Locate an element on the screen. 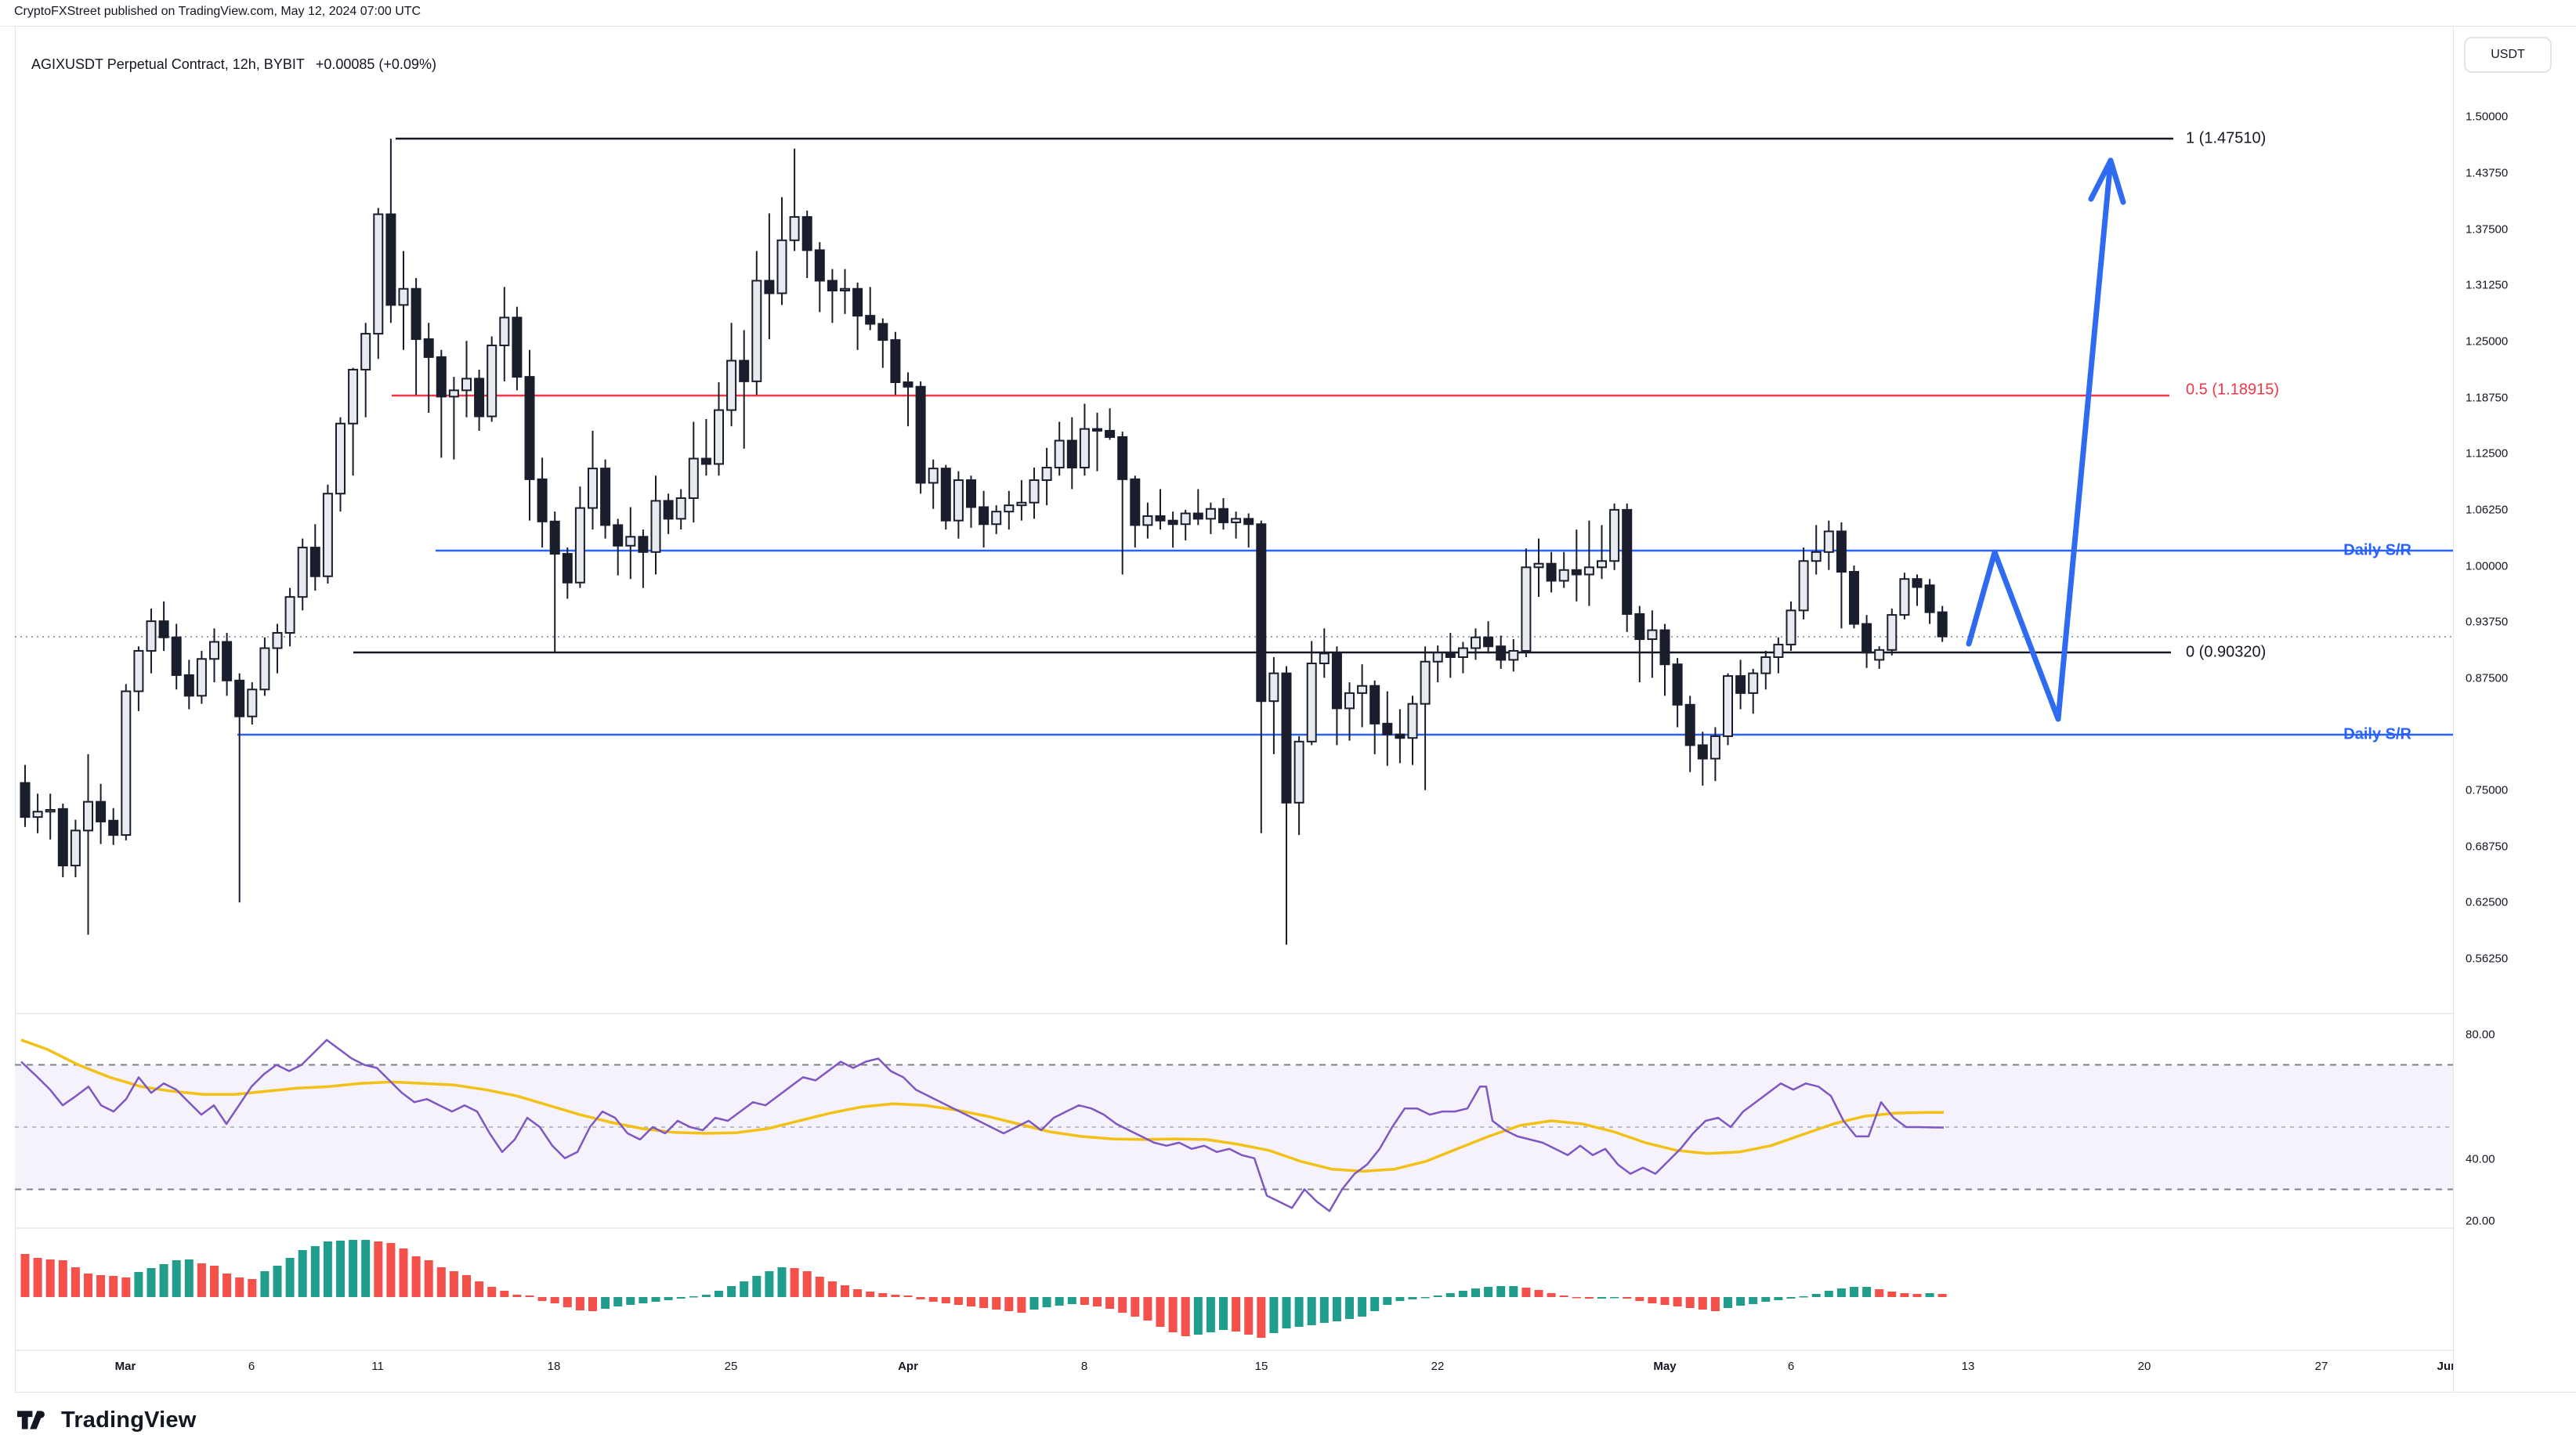 This screenshot has height=1449, width=2576. symbol-title: AGIXUSDT Perpetual Contract, 12h, BYBIT is located at coordinates (168, 64).